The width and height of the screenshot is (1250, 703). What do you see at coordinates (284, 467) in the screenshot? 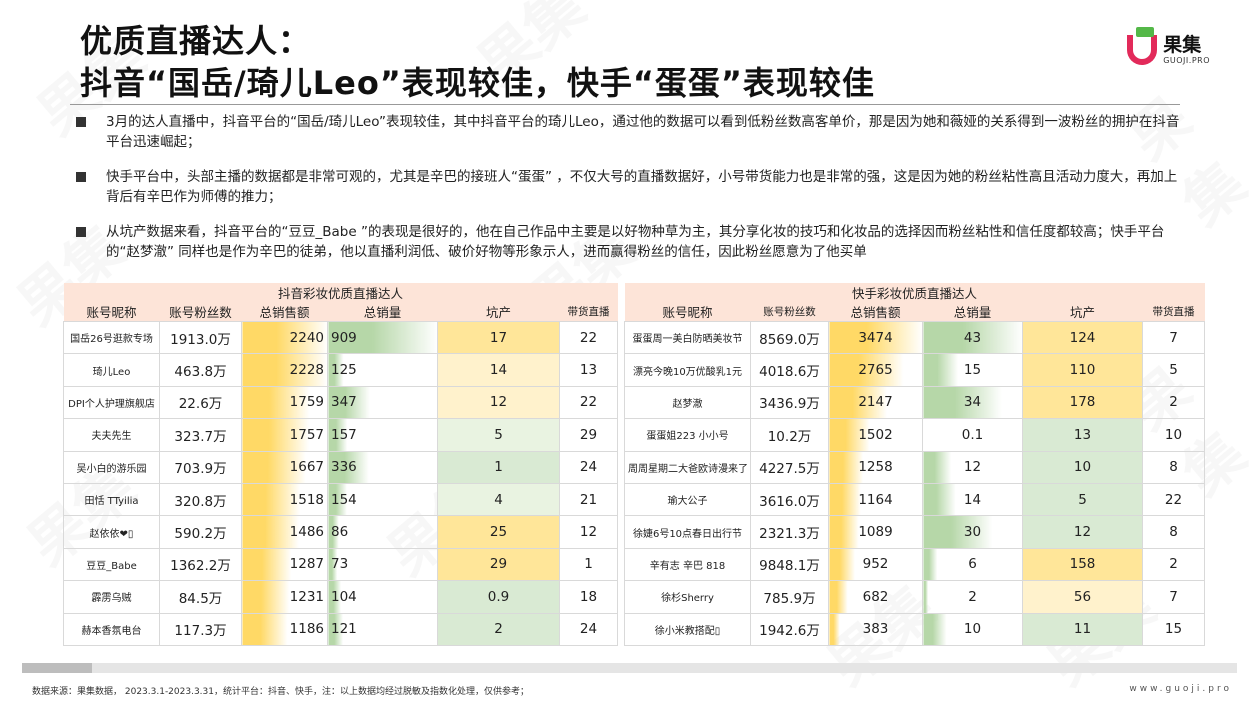
I see `total-sales: 1667` at bounding box center [284, 467].